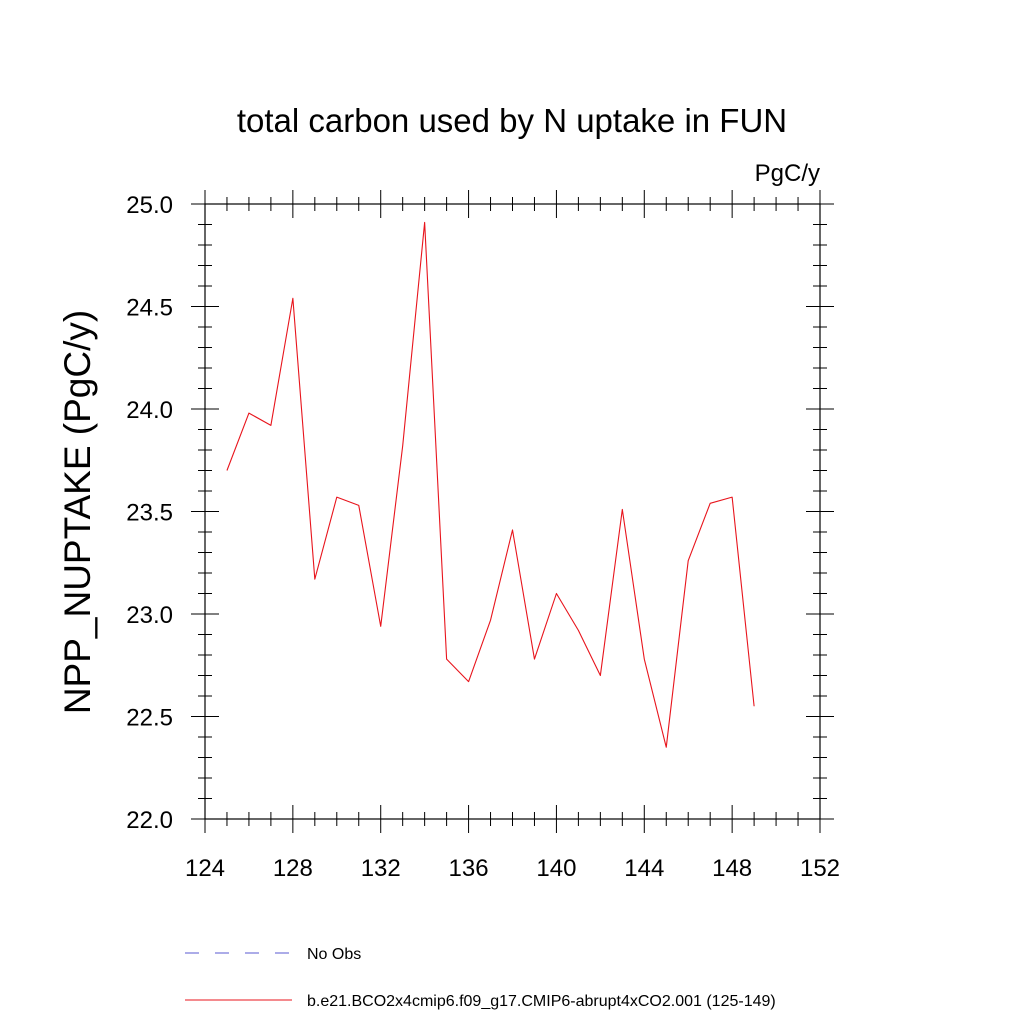  What do you see at coordinates (205, 868) in the screenshot?
I see `x-tick-label: 124` at bounding box center [205, 868].